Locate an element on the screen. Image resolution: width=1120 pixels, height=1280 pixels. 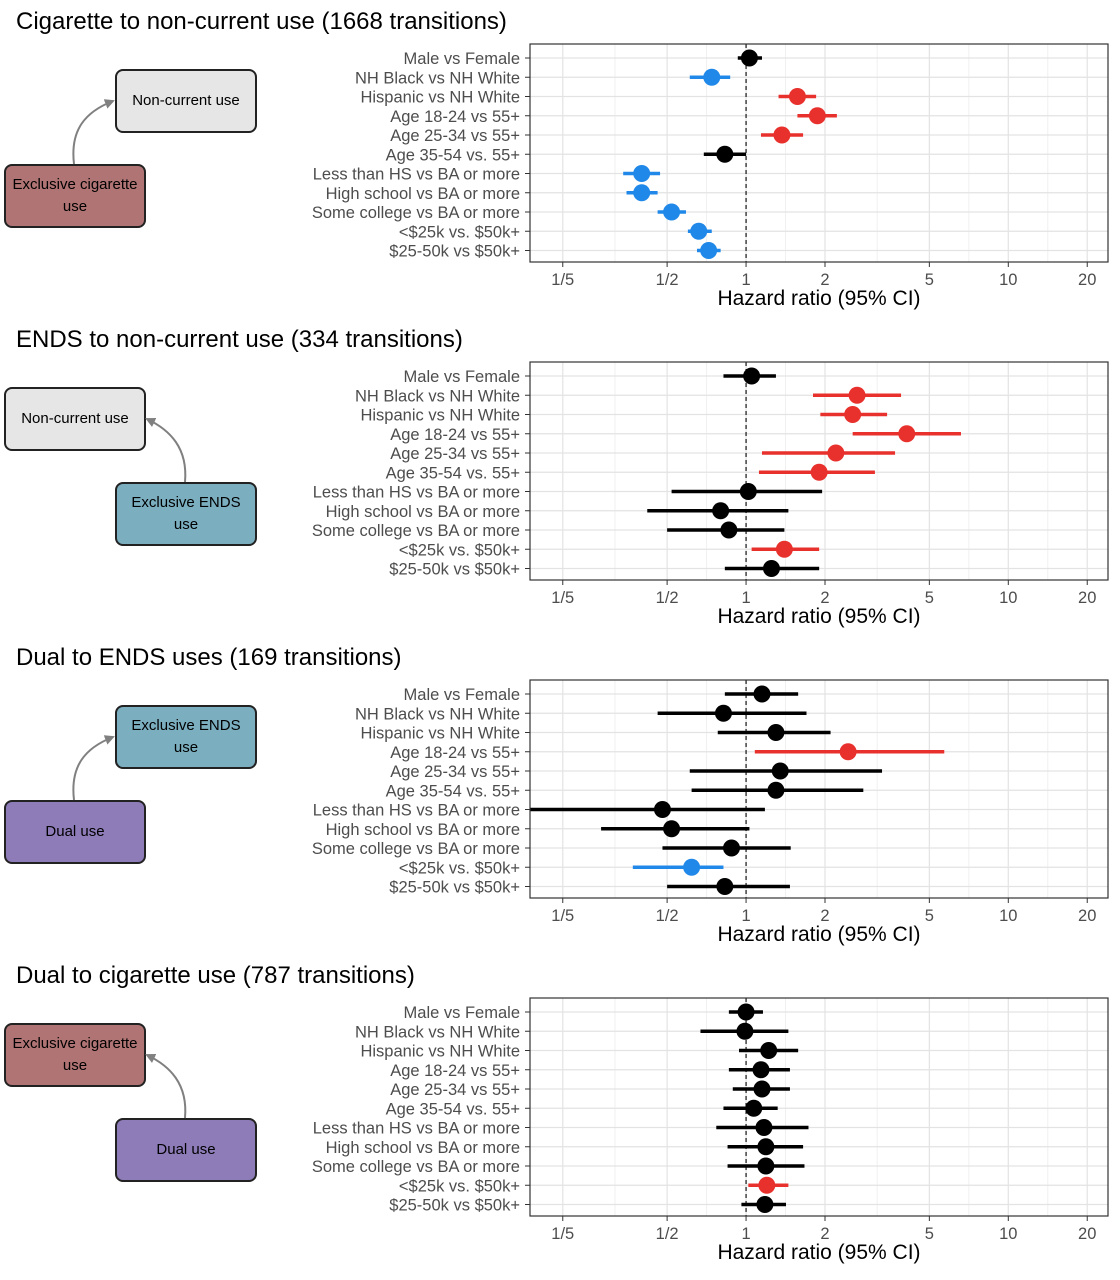
row-label: Some college vs BA or more is located at coordinates (416, 849).